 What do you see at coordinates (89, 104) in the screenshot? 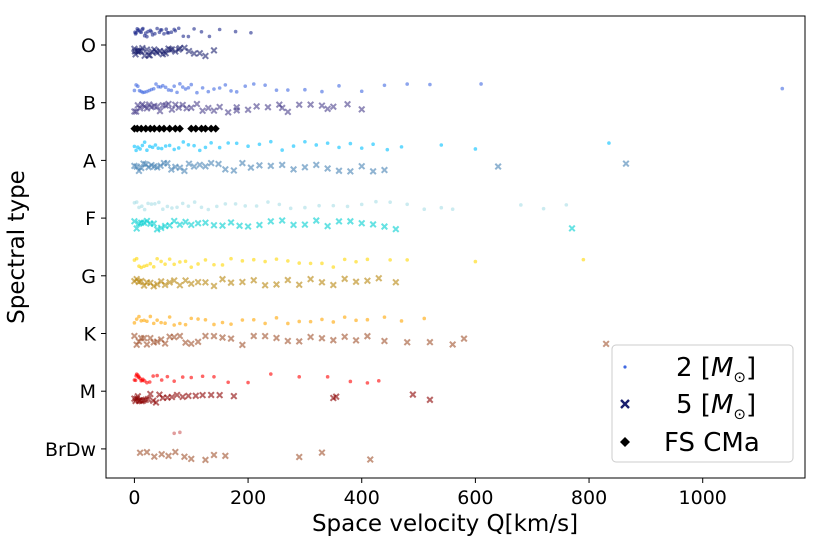
I see `y-tick-label-b: B` at bounding box center [89, 104].